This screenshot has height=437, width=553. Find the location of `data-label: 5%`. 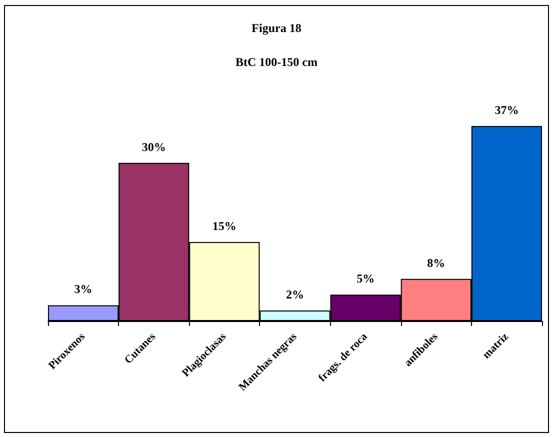

data-label: 5% is located at coordinates (365, 279).